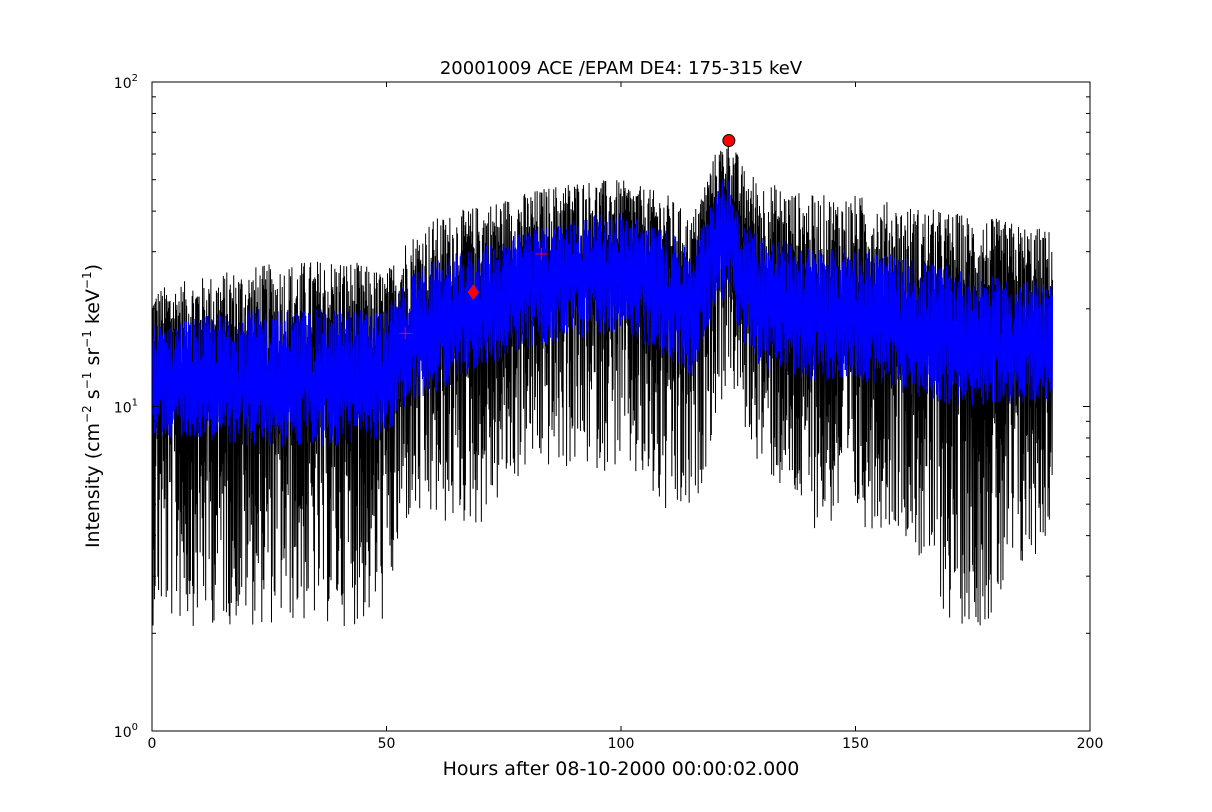 This screenshot has height=812, width=1212. Describe the element at coordinates (87, 280) in the screenshot. I see `y-axis-title-exp4: −1` at that location.